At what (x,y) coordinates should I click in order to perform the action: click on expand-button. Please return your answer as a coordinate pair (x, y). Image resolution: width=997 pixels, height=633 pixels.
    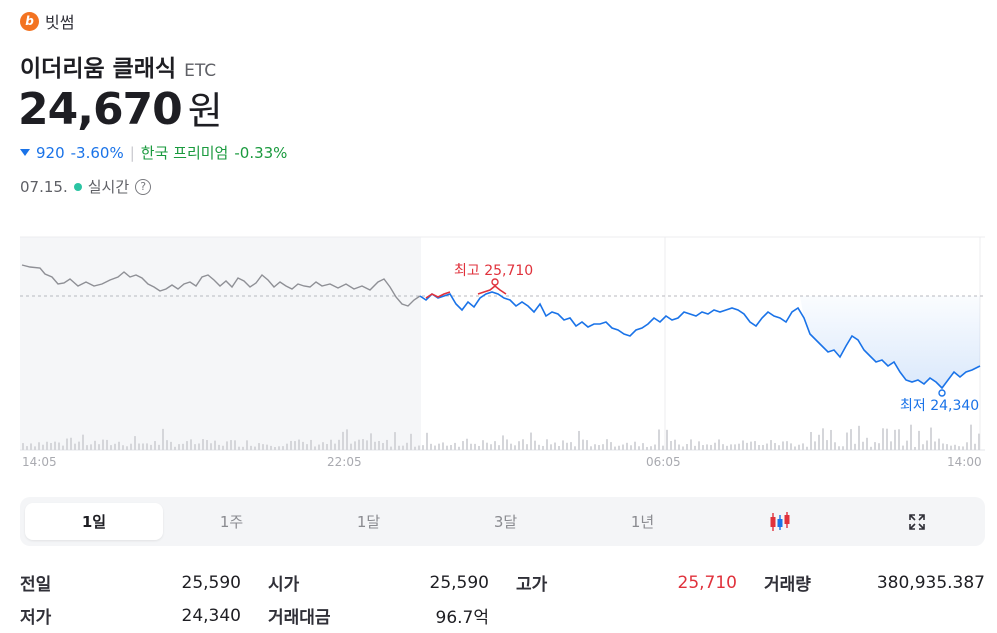
    Looking at the image, I should click on (916, 521).